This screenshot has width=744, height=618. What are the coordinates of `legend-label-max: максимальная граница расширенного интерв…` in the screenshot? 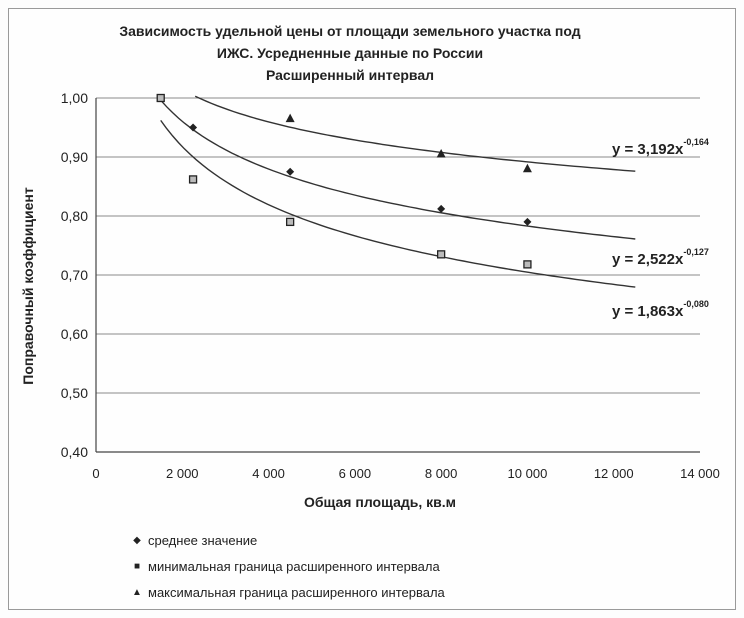 It's located at (296, 592).